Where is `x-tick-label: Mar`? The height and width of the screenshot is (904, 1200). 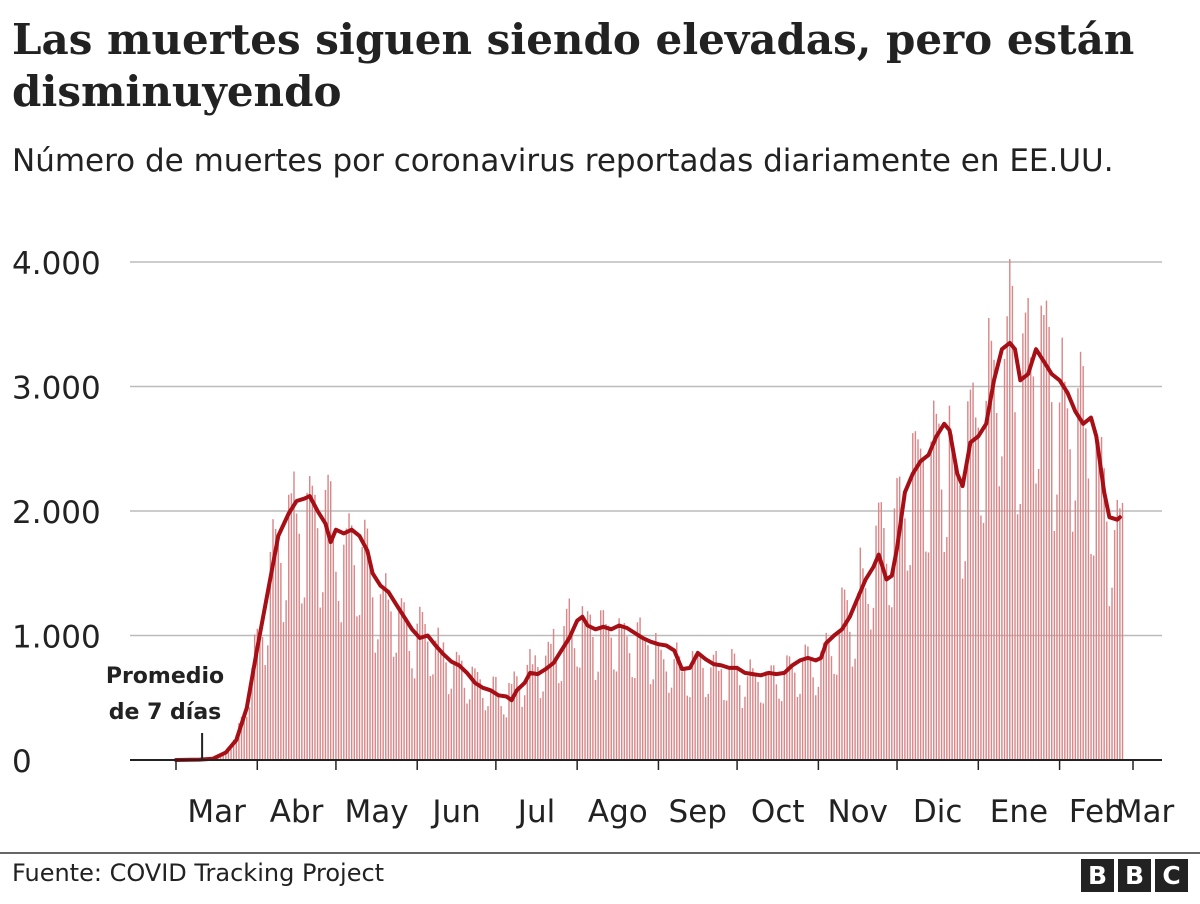 x-tick-label: Mar is located at coordinates (1145, 812).